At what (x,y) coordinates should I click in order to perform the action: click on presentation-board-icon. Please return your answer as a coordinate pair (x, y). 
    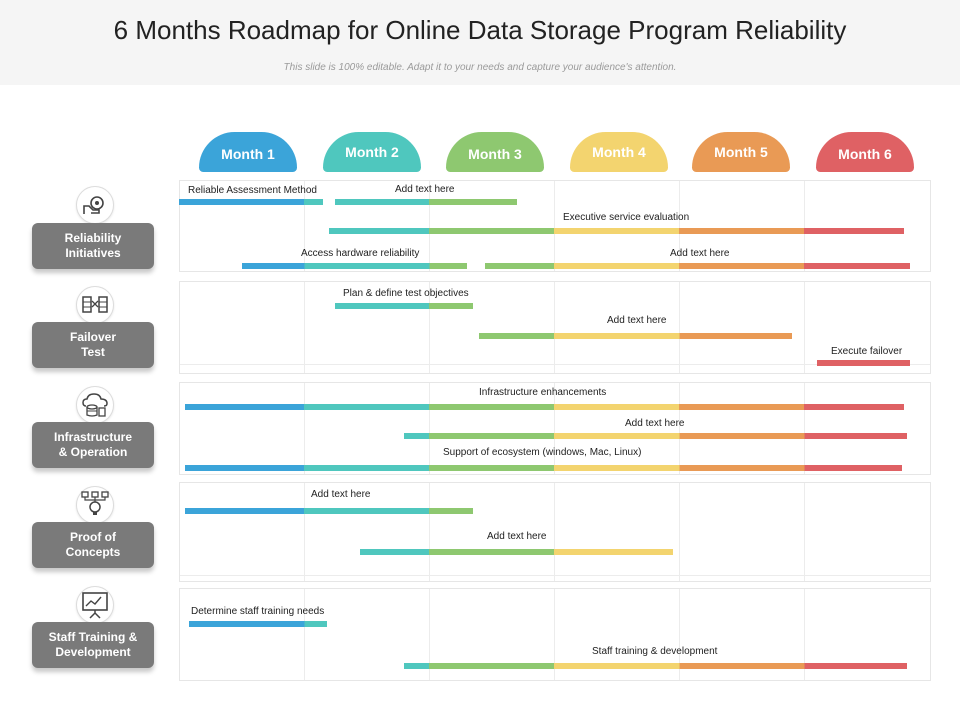
    Looking at the image, I should click on (95, 605).